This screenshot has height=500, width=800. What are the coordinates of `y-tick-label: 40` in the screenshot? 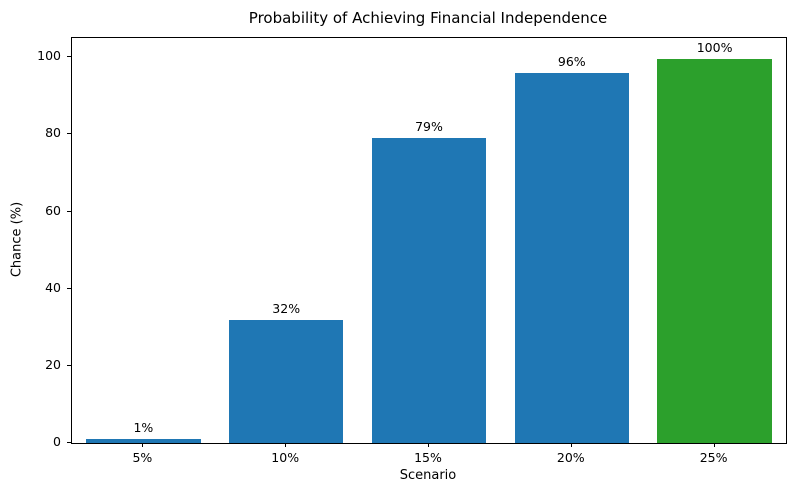 It's located at (53, 287).